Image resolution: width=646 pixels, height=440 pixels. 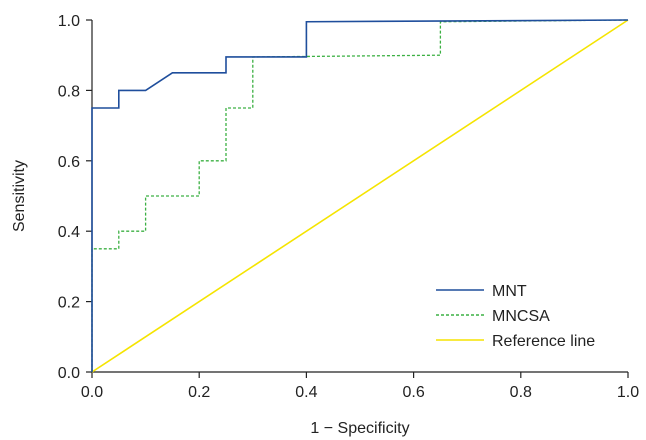 I want to click on legend: MNT MNCSA Reference line, so click(x=515, y=316).